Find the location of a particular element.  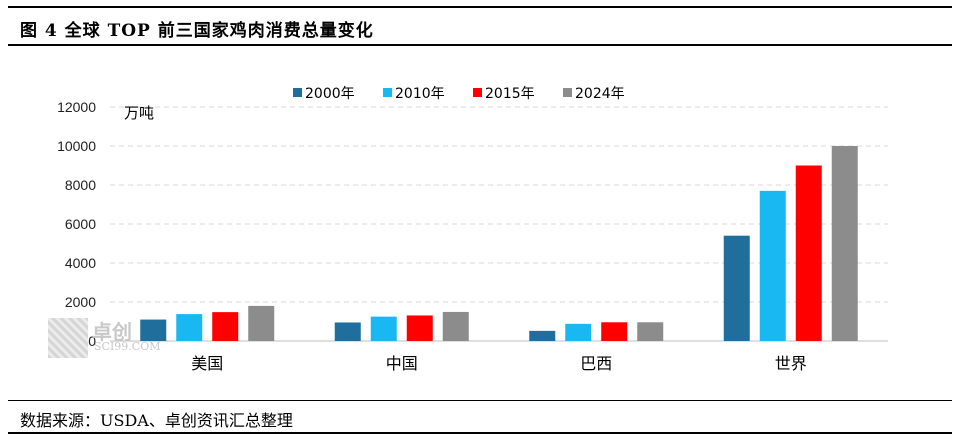

title-bar: 图 4 全球 TOP 前三国家鸡肉消费总量变化 is located at coordinates (480, 26).